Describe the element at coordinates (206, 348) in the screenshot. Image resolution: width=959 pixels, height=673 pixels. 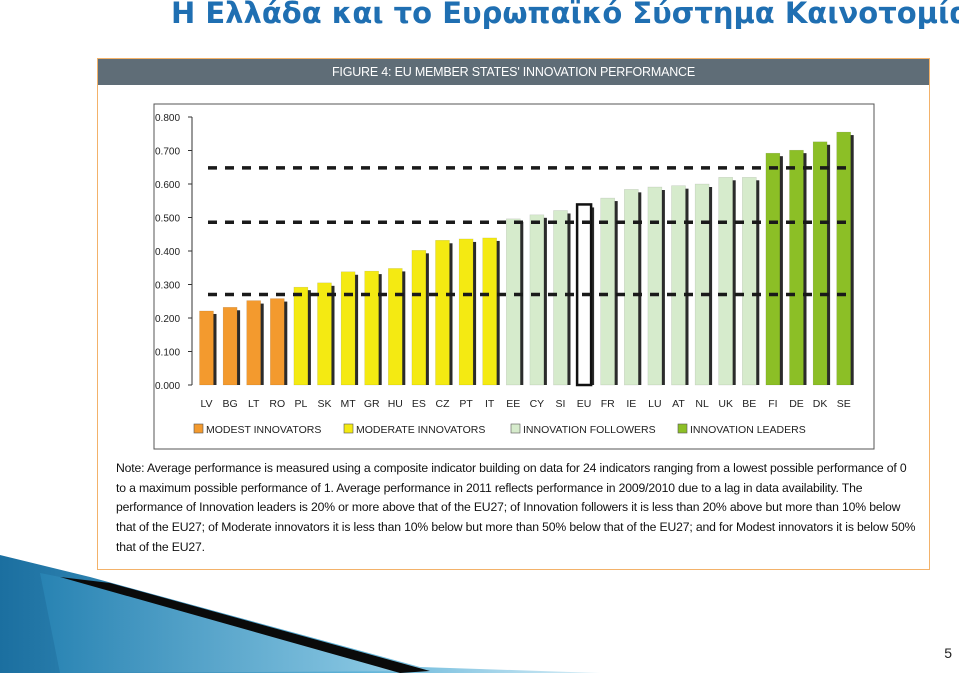
I see `bar-lv` at that location.